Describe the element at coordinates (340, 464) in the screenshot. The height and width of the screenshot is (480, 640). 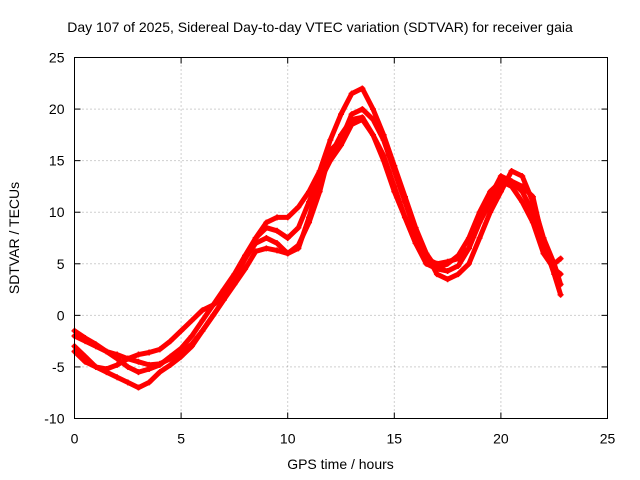
I see `x-axis-label: GPS time / hours` at that location.